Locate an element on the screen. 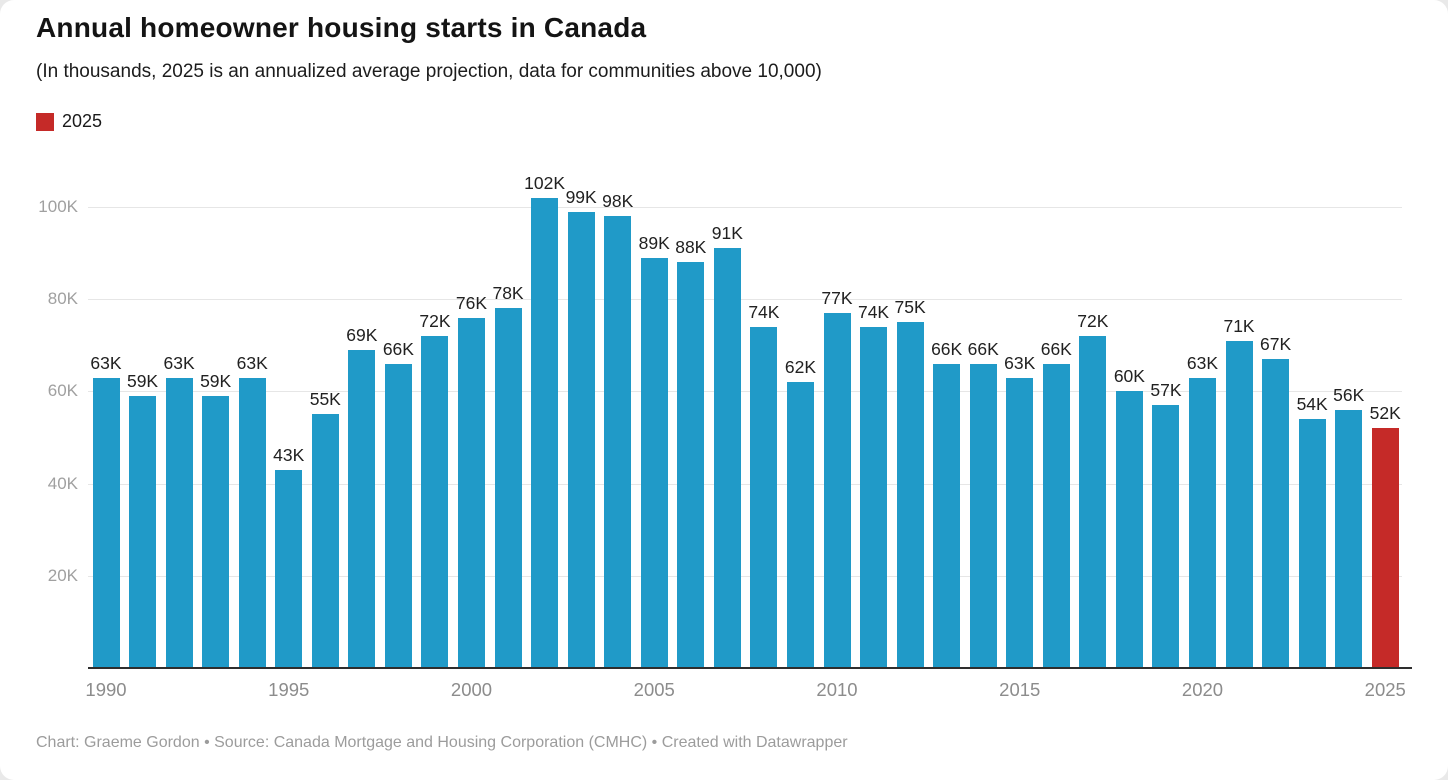  bar-value-label-1990: 63K is located at coordinates (106, 362).